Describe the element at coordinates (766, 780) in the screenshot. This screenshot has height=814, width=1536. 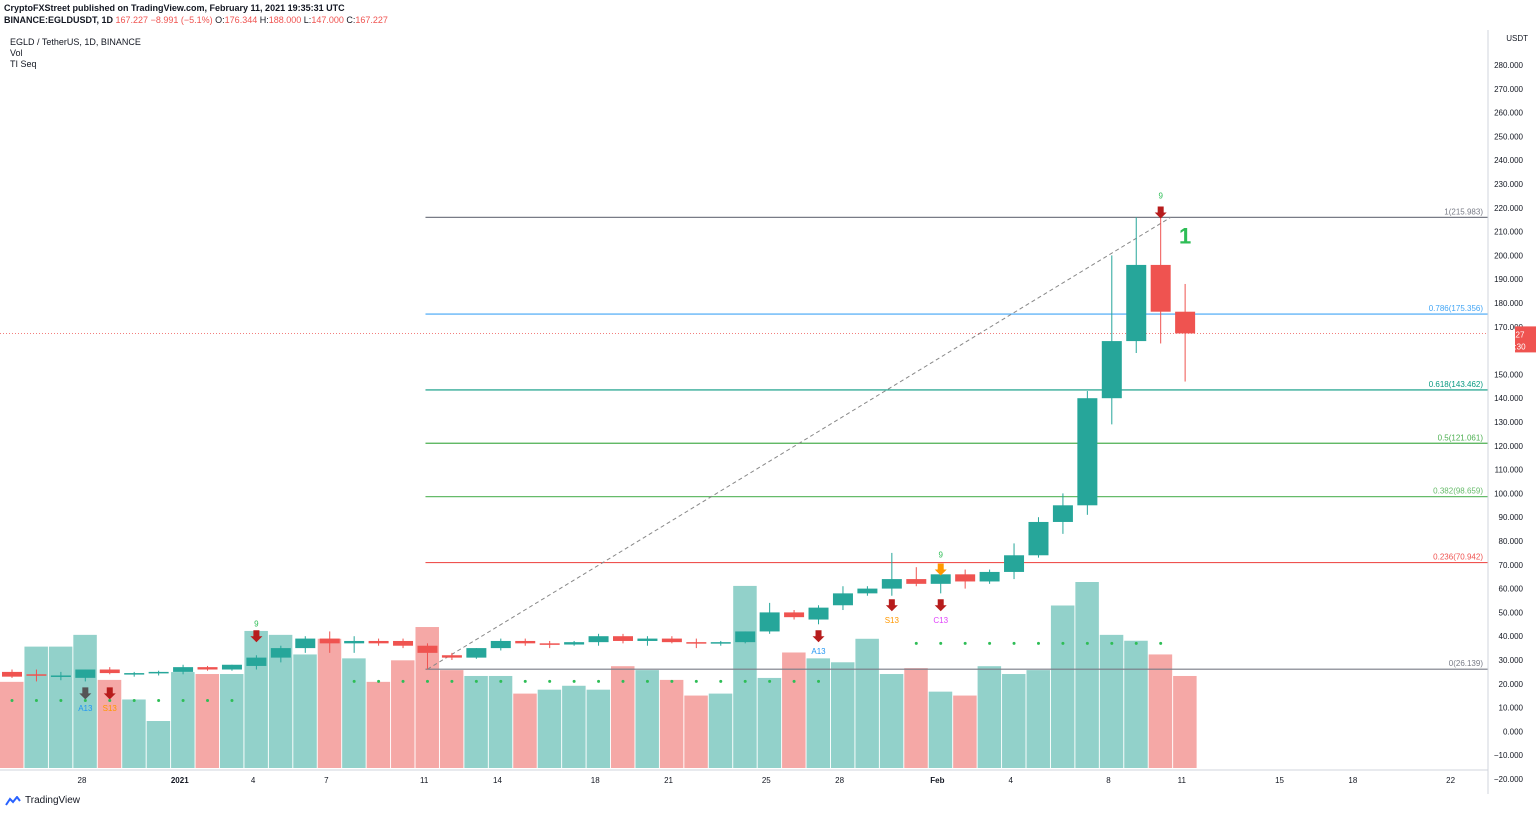
I see `time-tick-label: 25` at that location.